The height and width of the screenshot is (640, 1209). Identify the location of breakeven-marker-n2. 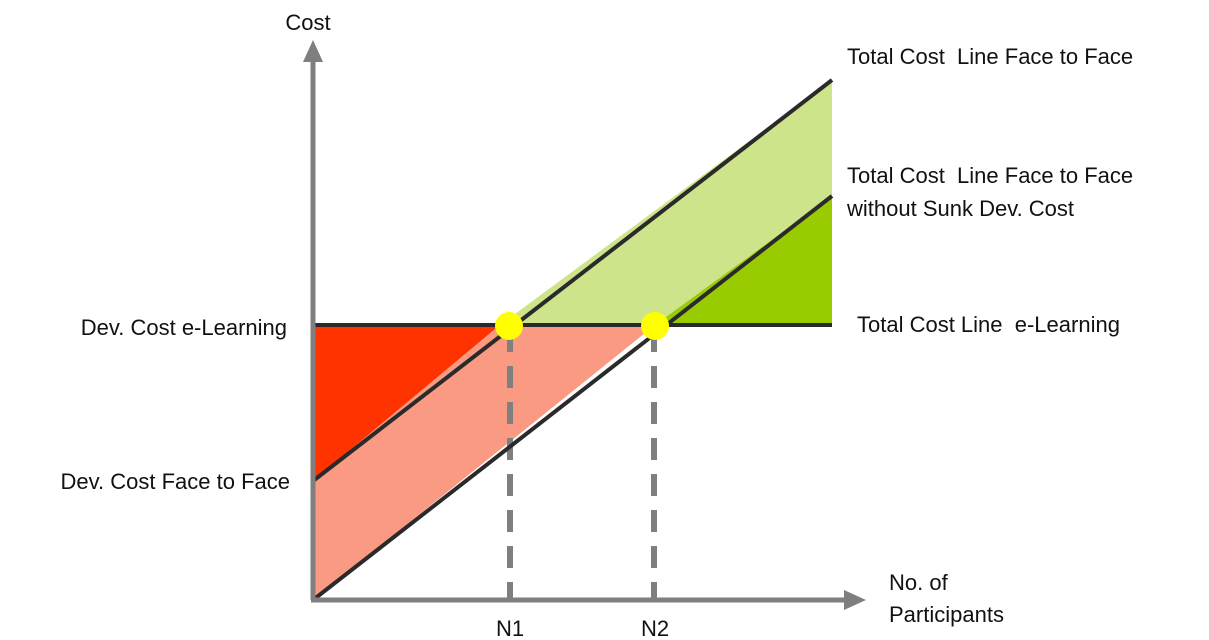
(655, 326).